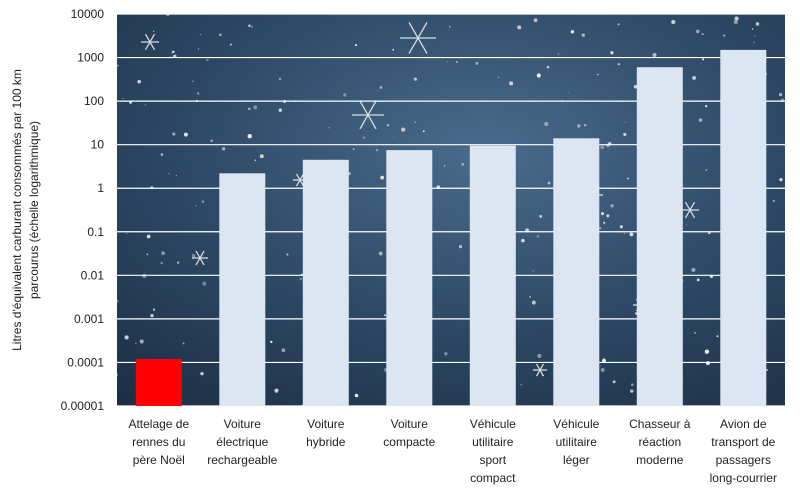 The height and width of the screenshot is (498, 800). Describe the element at coordinates (85, 362) in the screenshot. I see `y-tick-label: 0.0001` at that location.